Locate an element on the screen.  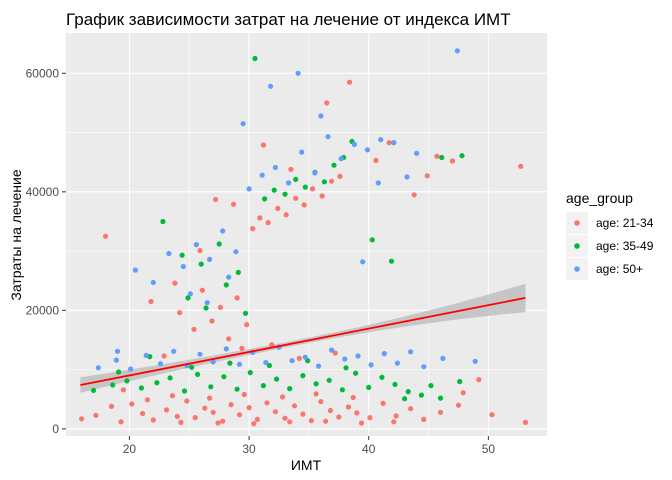
x-tick-label: 20 is located at coordinates (130, 449).